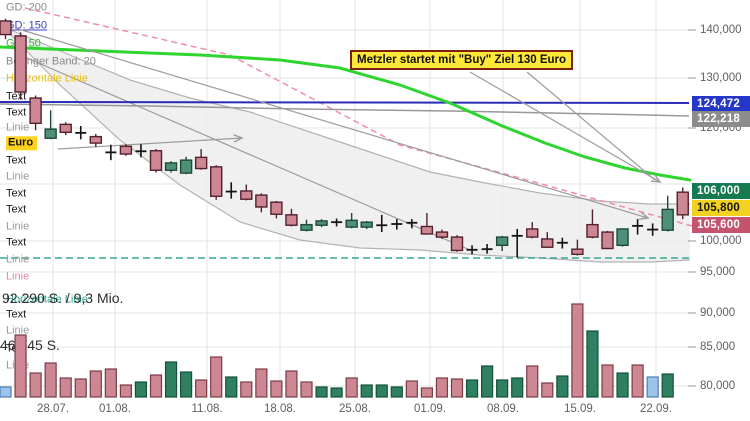 This screenshot has height=421, width=750. I want to click on analyst-annotation: Metzler startet mit "Buy" Ziel 130 Euro, so click(462, 60).